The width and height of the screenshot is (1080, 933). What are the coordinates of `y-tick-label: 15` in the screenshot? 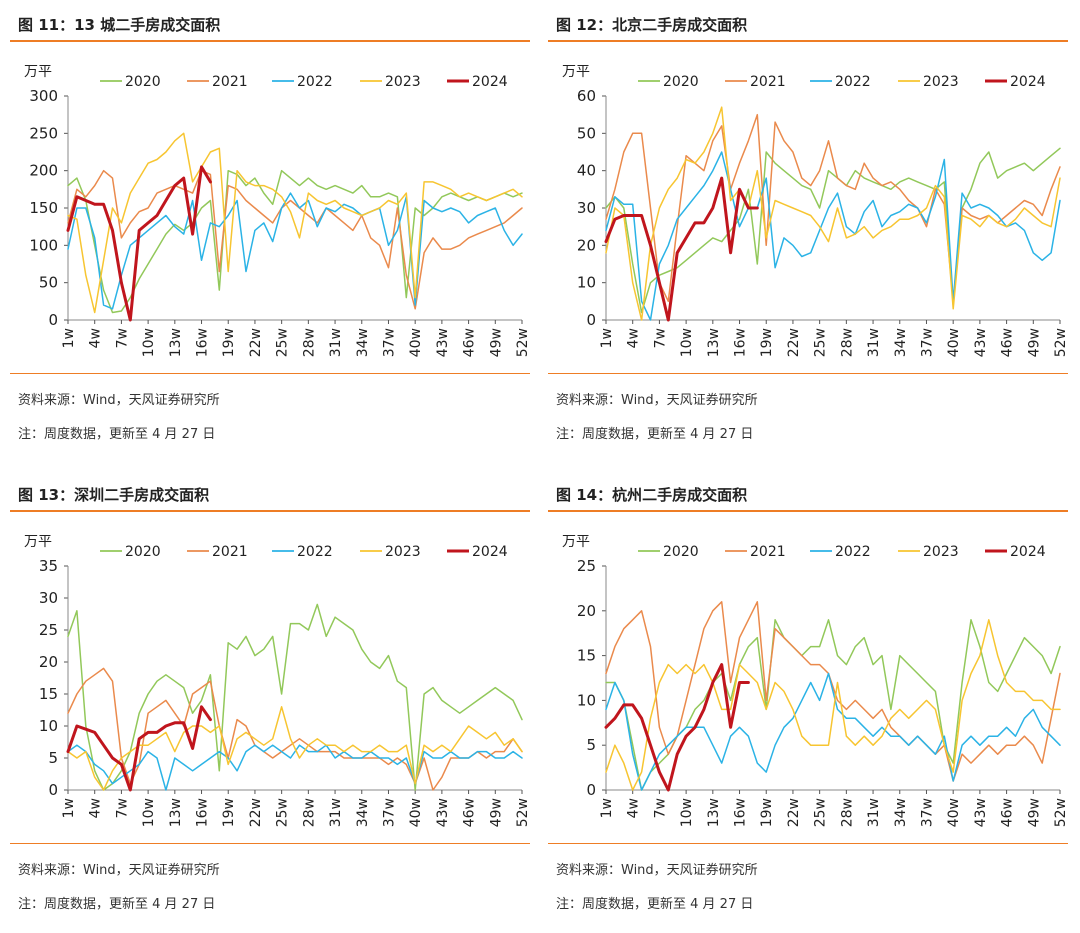 It's located at (586, 656).